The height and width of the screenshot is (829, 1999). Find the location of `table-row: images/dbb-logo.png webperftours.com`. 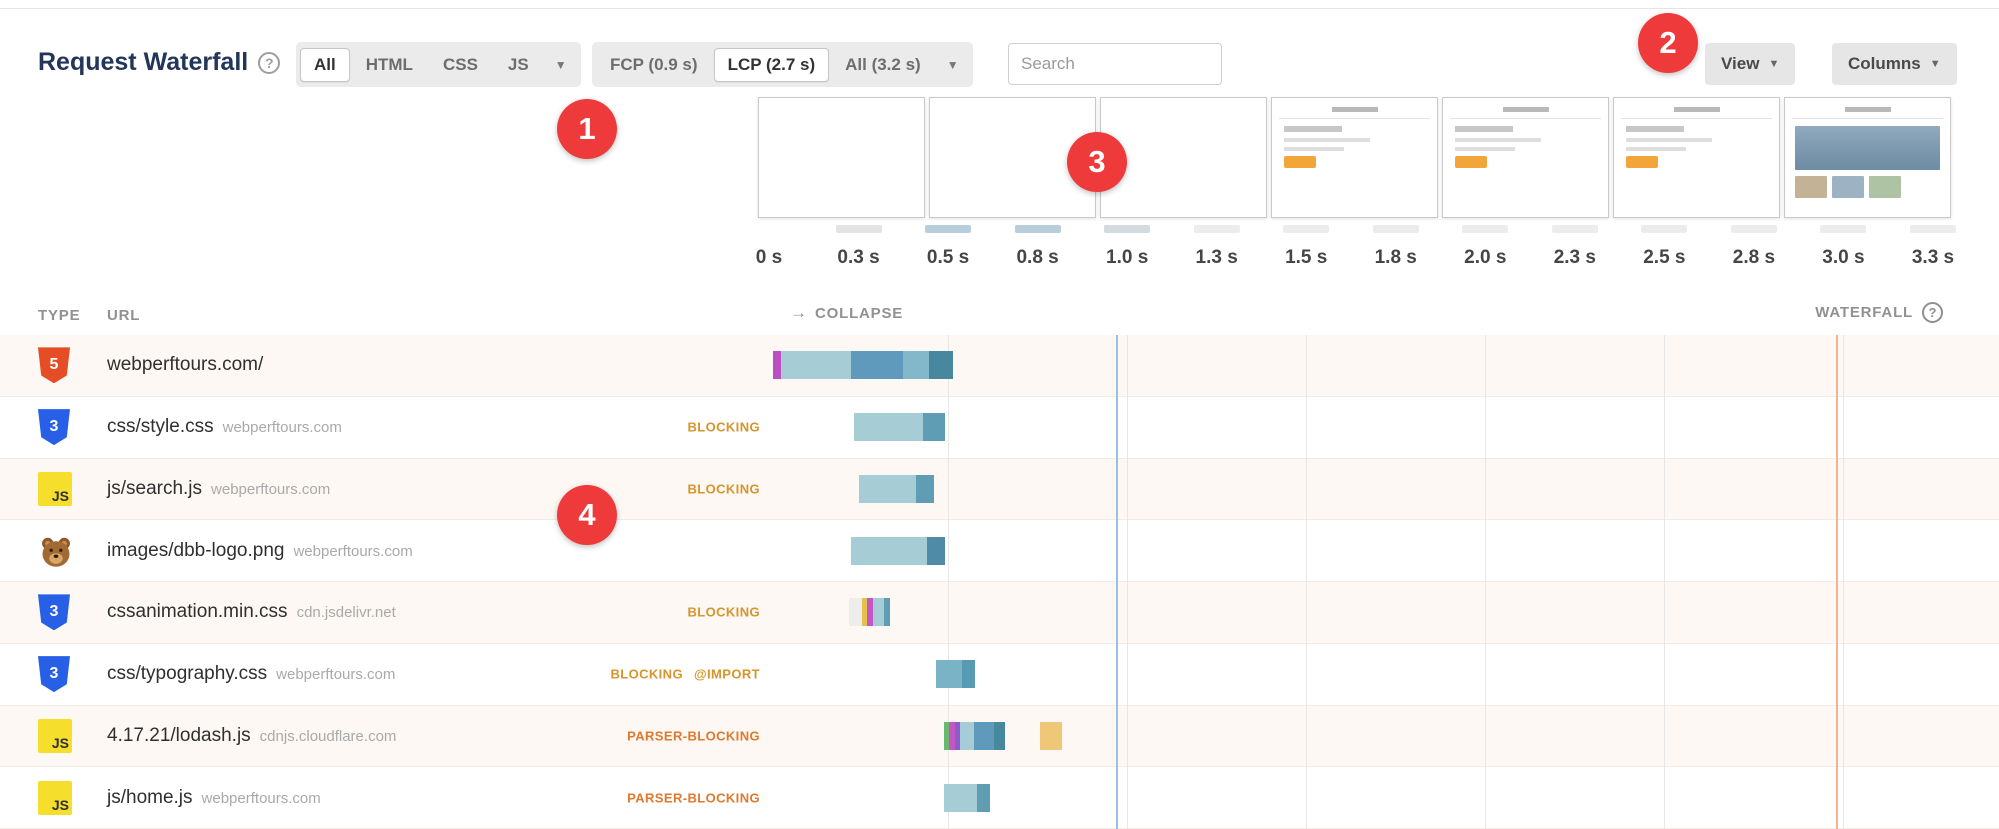

table-row: images/dbb-logo.png webperftours.com is located at coordinates (999, 551).